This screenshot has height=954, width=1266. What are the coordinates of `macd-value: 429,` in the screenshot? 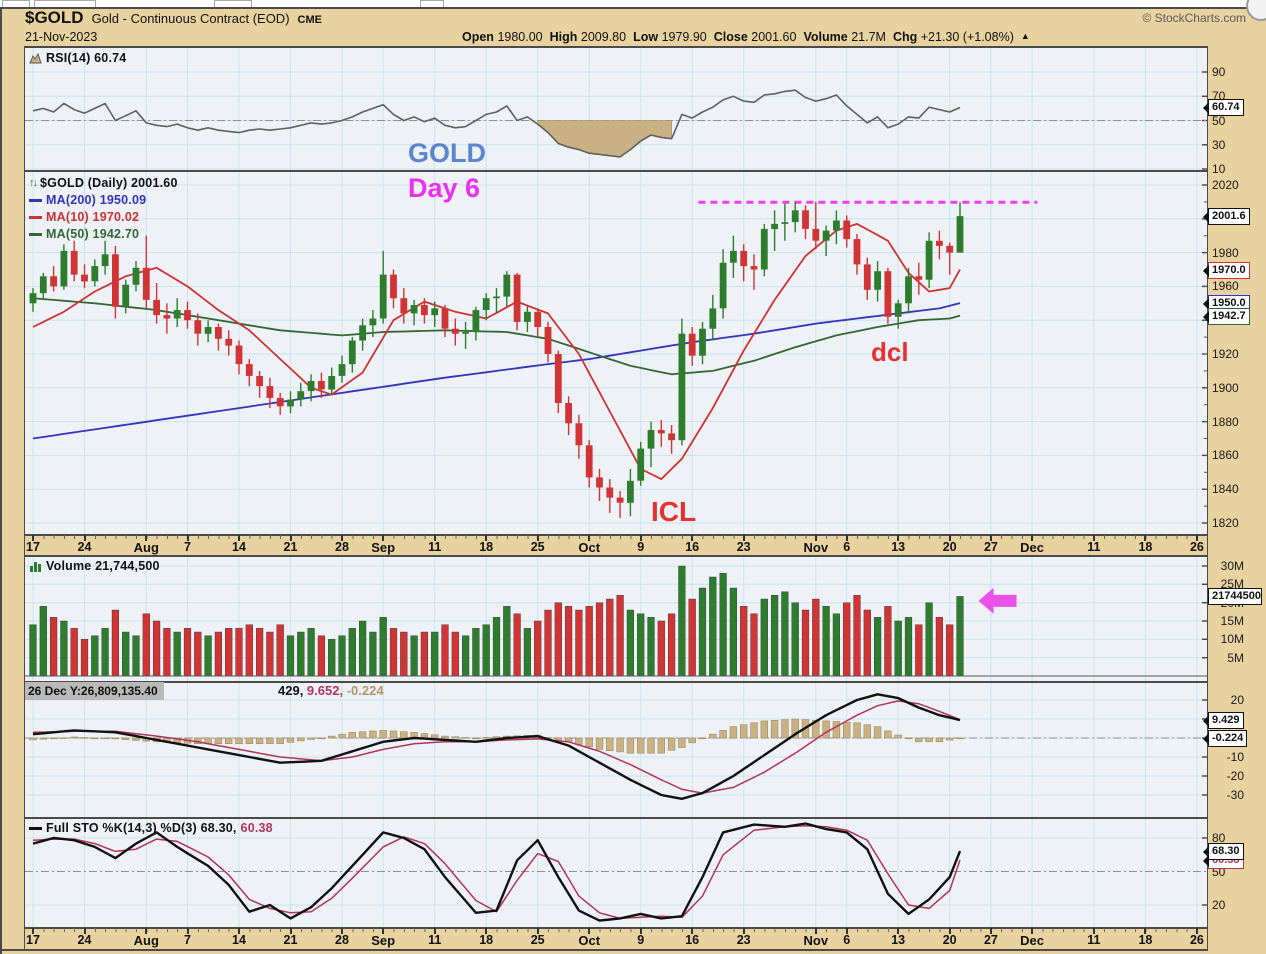 It's located at (292, 690).